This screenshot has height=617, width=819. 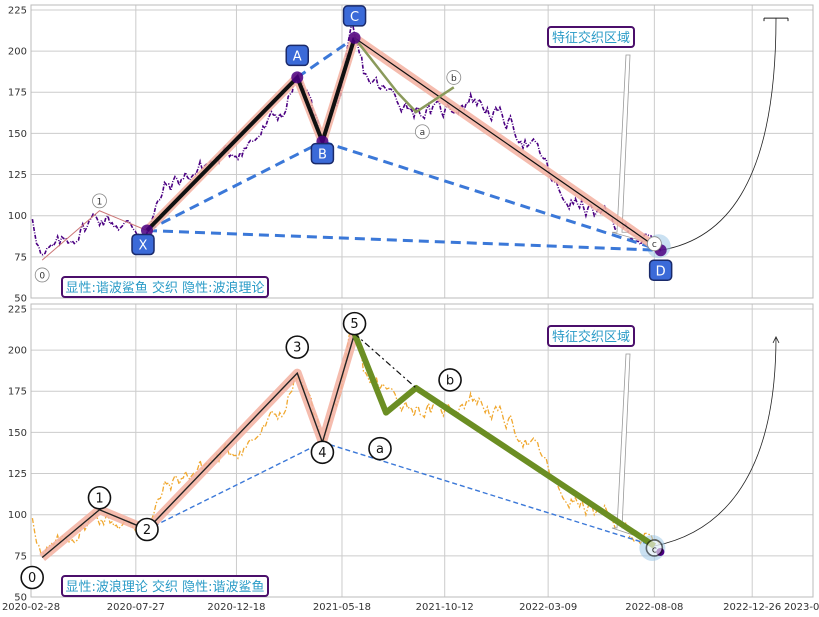 I want to click on point-c-badge, so click(x=354, y=16).